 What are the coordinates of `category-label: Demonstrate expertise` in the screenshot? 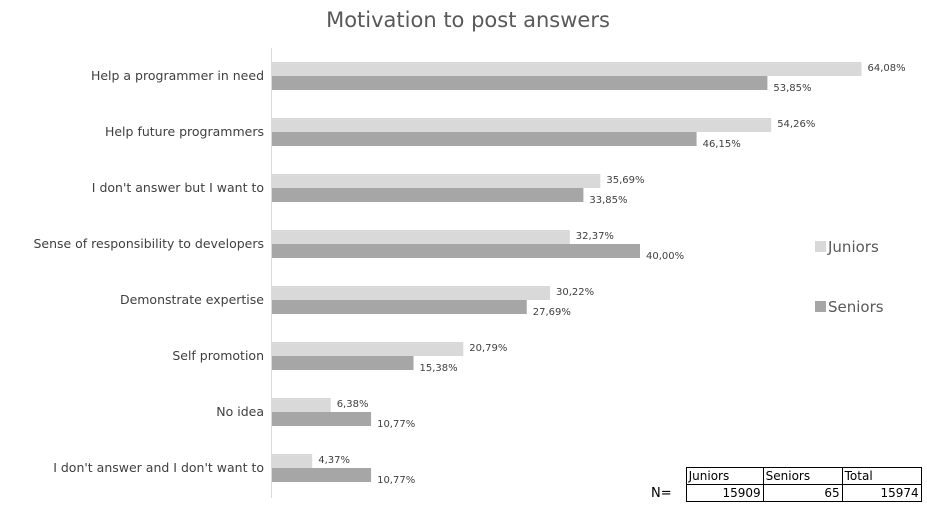 It's located at (192, 299).